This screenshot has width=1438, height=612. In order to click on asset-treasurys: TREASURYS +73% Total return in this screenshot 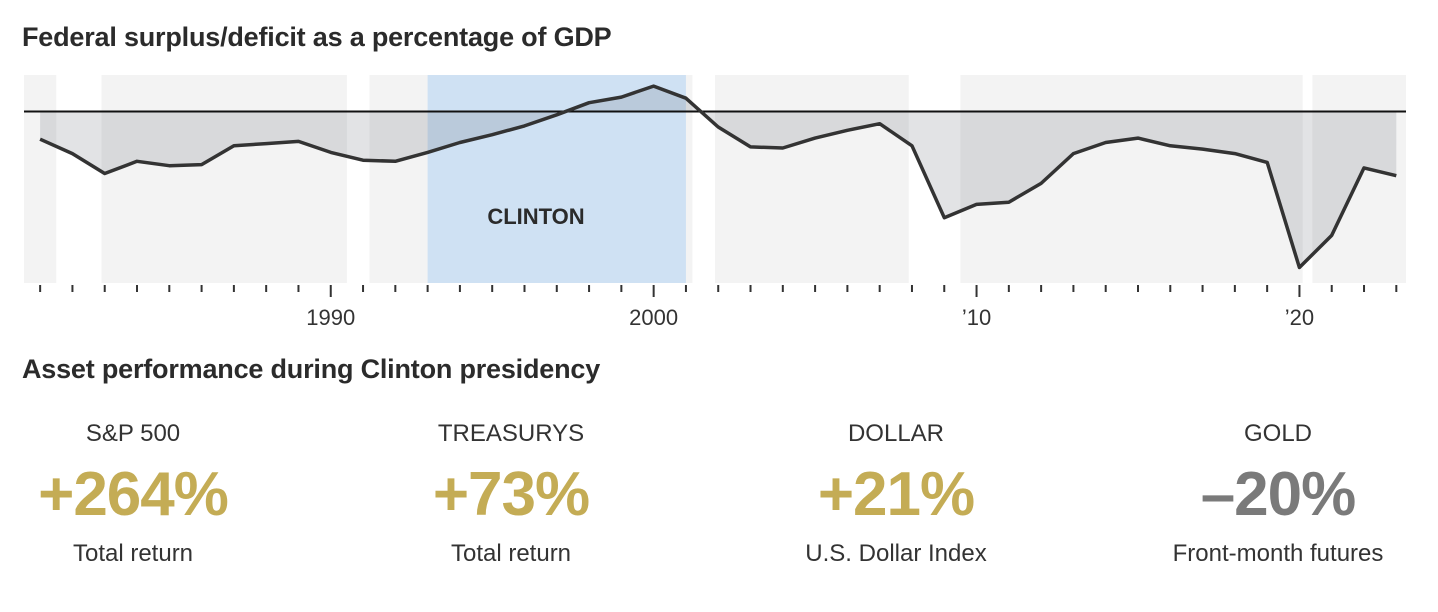, I will do `click(511, 494)`.